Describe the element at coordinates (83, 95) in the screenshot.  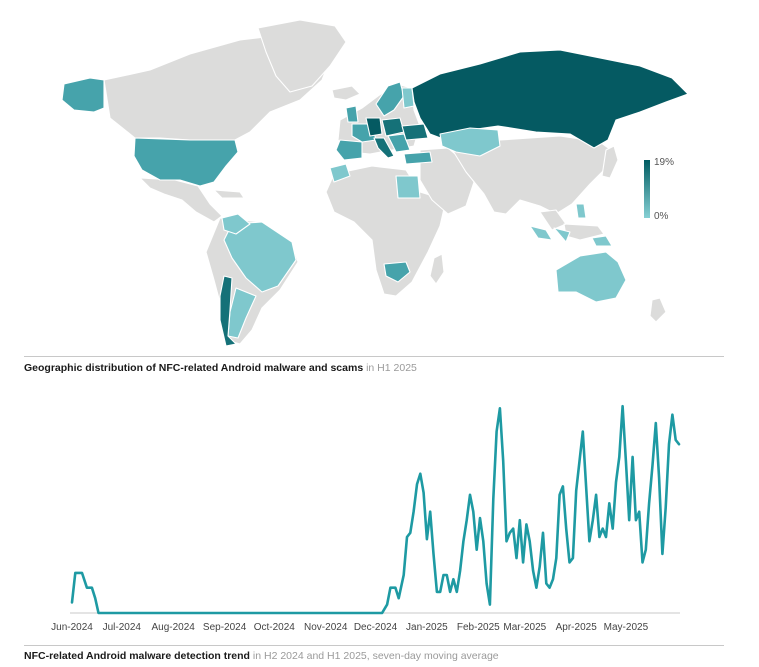
I see `country-alaska` at that location.